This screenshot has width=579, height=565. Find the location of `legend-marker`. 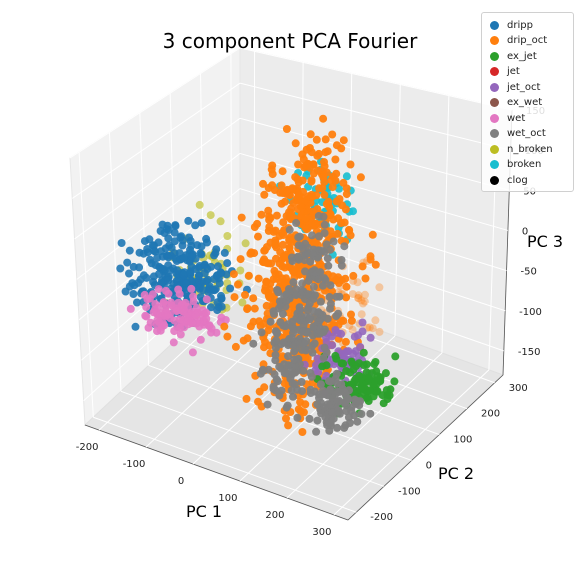

legend-marker is located at coordinates (494, 164).